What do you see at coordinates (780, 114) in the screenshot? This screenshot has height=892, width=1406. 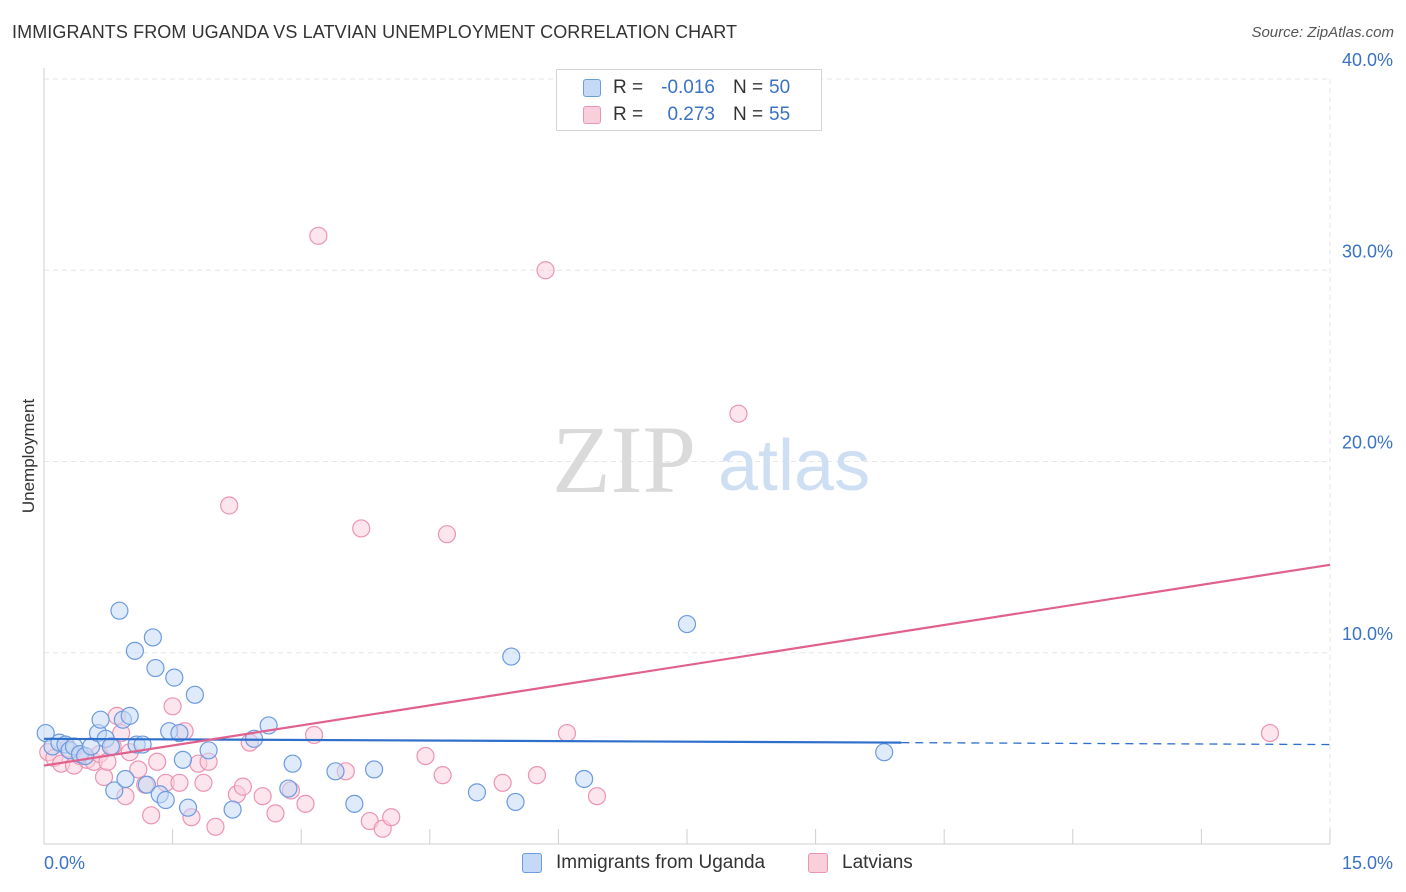 I see `n-value: 55` at bounding box center [780, 114].